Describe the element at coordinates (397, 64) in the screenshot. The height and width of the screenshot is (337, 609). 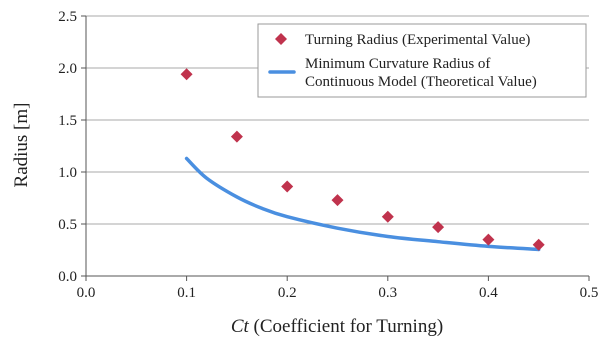
I see `legend-label-theoretical-line-1: Minimum Curvature Radius of` at that location.